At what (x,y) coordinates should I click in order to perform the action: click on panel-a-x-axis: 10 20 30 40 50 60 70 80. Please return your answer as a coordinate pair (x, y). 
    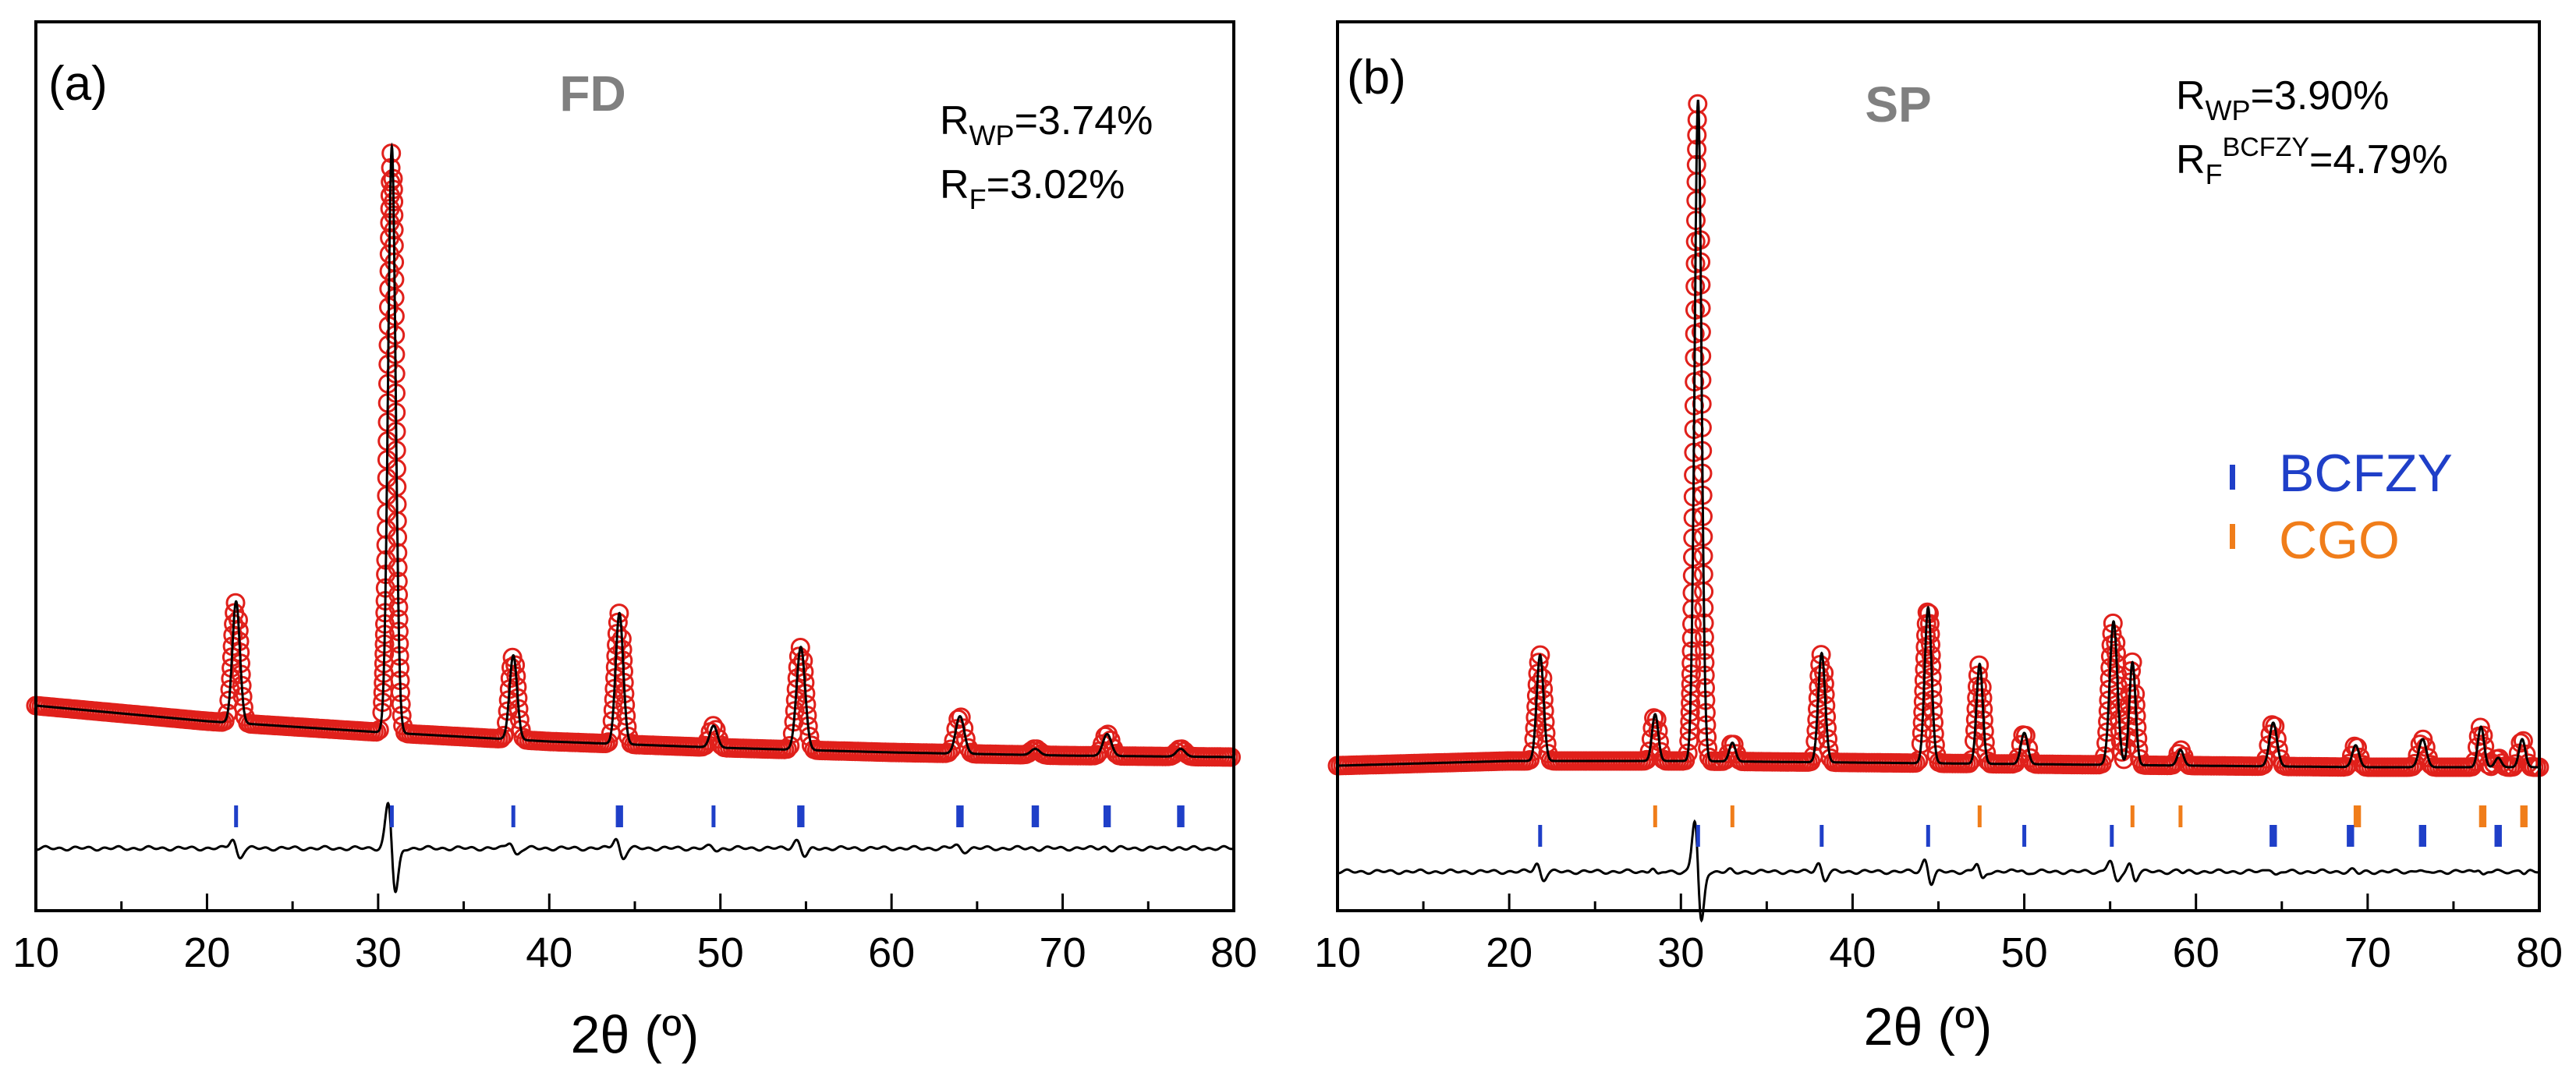
    Looking at the image, I should click on (634, 935).